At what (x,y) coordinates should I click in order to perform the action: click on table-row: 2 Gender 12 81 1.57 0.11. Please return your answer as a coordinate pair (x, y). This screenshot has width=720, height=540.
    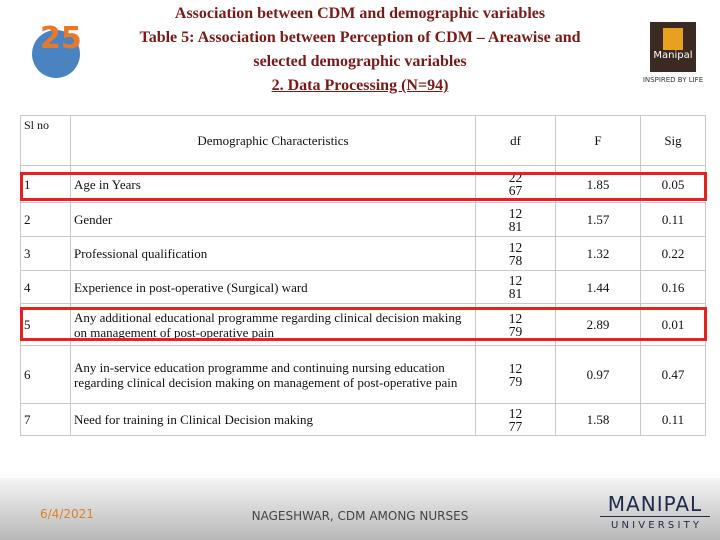
    Looking at the image, I should click on (363, 219).